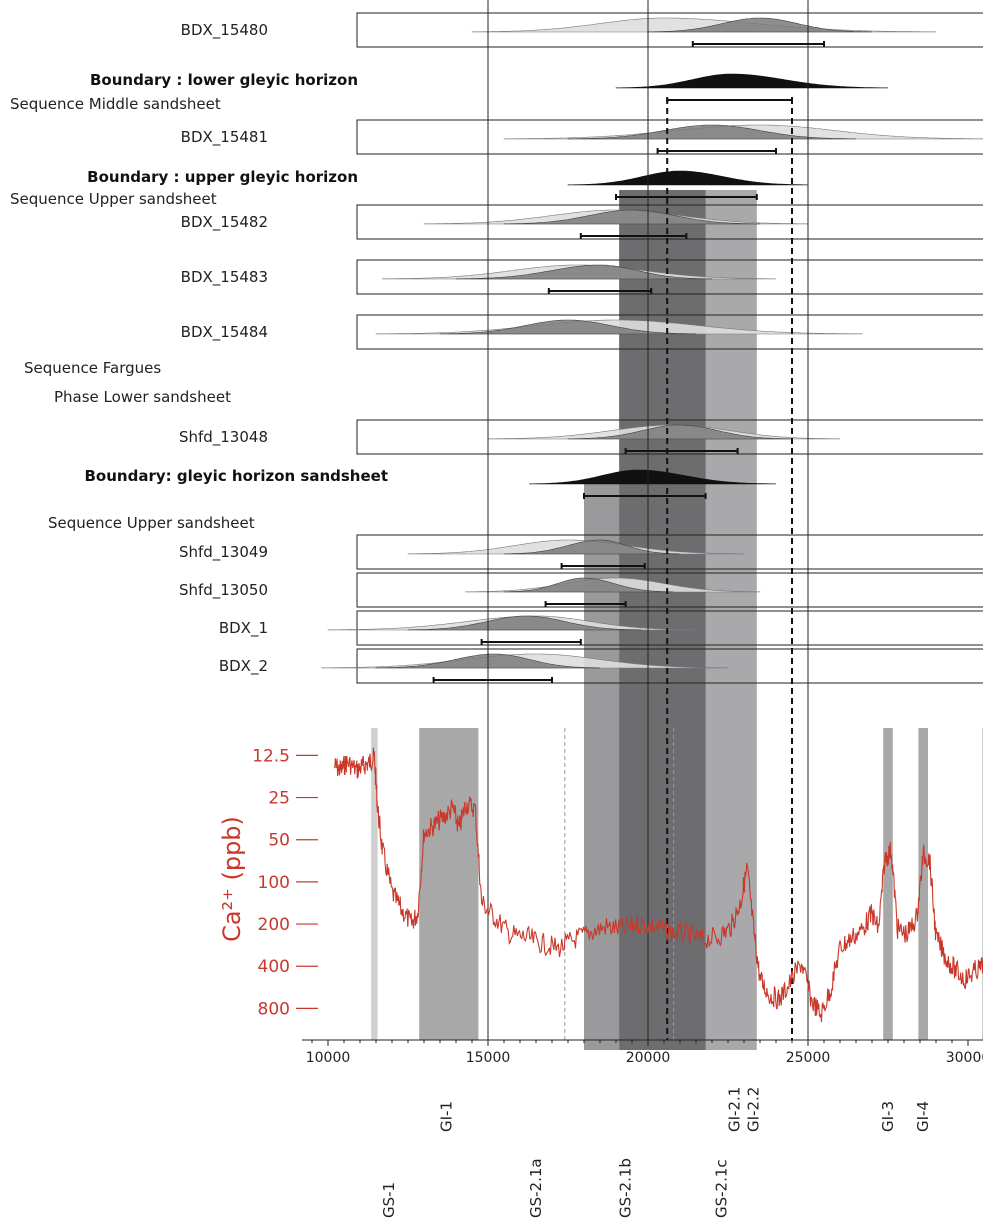  What do you see at coordinates (274, 1009) in the screenshot?
I see `y-tick-label: 800` at bounding box center [274, 1009].